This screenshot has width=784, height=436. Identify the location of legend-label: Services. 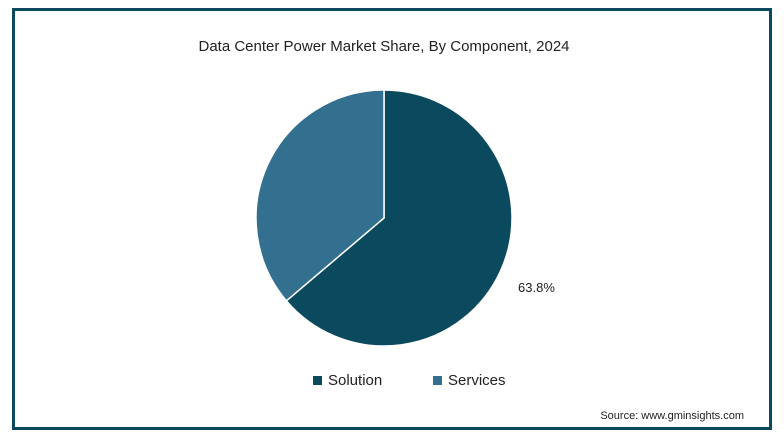
(477, 380).